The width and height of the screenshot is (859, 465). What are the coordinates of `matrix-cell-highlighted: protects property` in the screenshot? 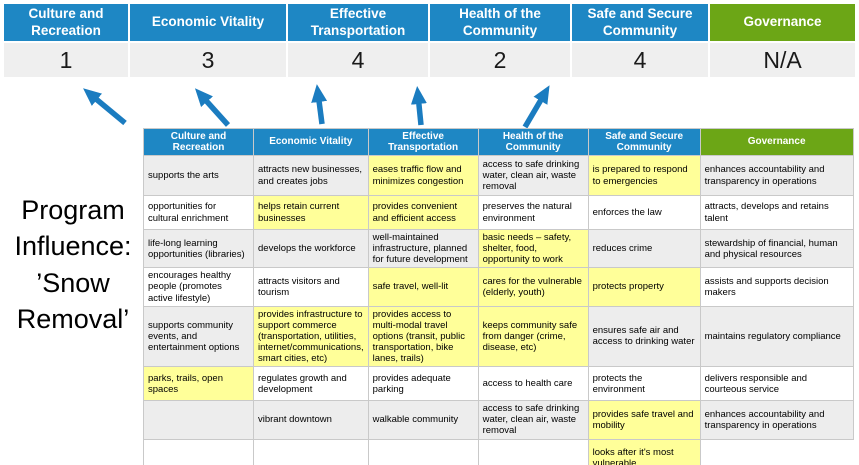 It's located at (644, 287).